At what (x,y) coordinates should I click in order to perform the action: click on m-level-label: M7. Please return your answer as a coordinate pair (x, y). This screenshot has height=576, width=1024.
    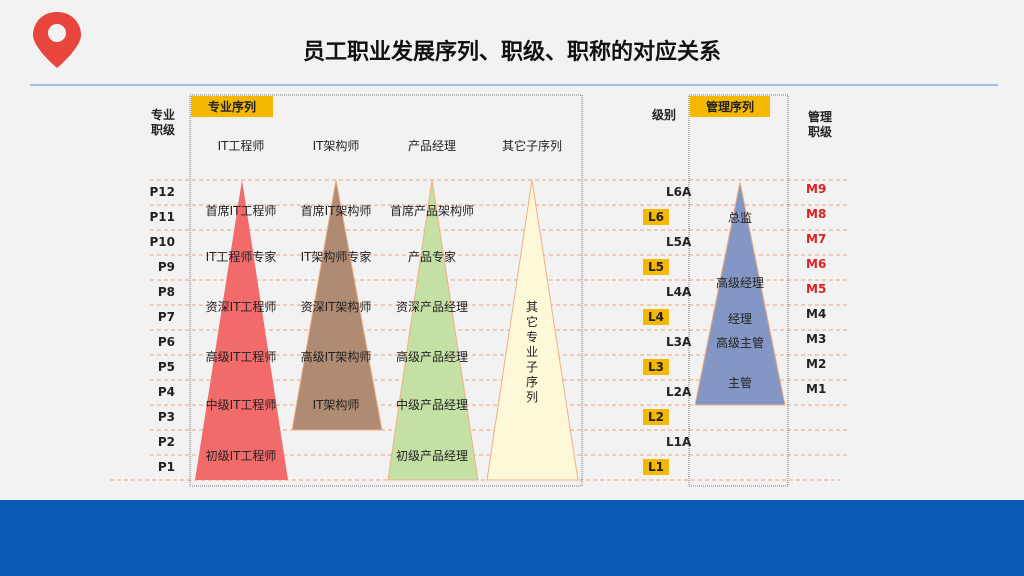
    Looking at the image, I should click on (816, 239).